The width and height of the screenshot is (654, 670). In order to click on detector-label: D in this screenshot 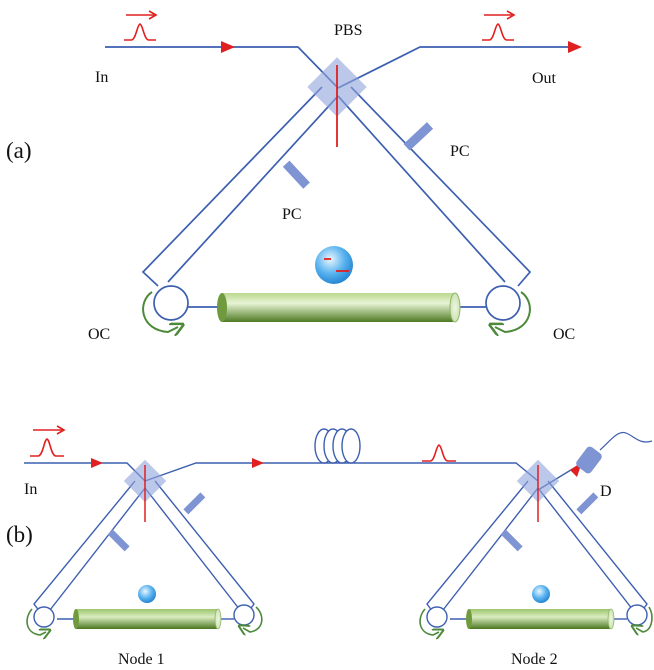, I will do `click(606, 491)`.